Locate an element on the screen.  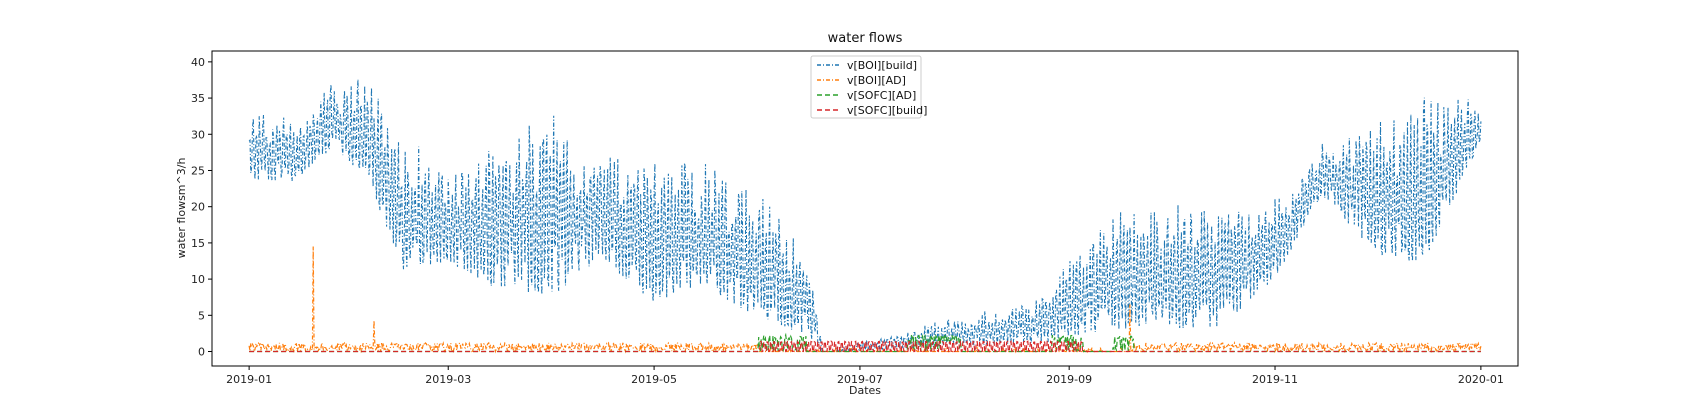
x-tick-label: 2019-01 is located at coordinates (249, 379).